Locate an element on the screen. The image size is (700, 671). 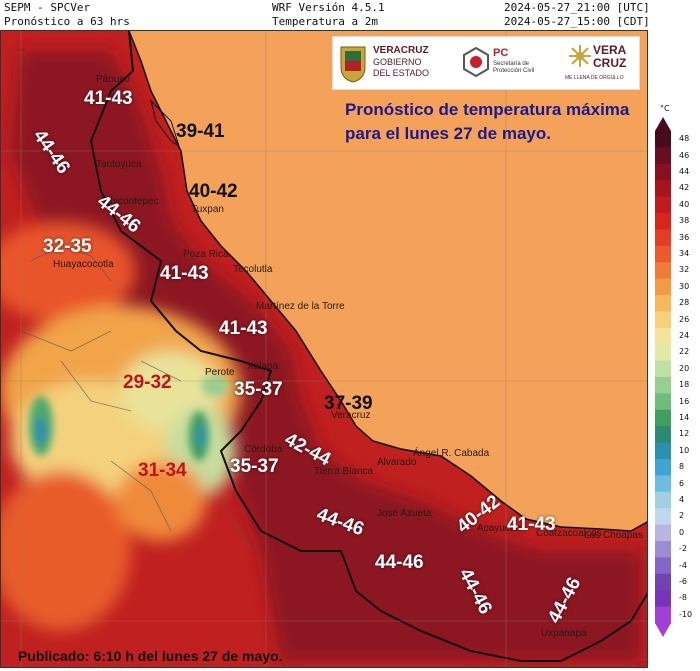
temp-range-label: 39-41 is located at coordinates (200, 131).